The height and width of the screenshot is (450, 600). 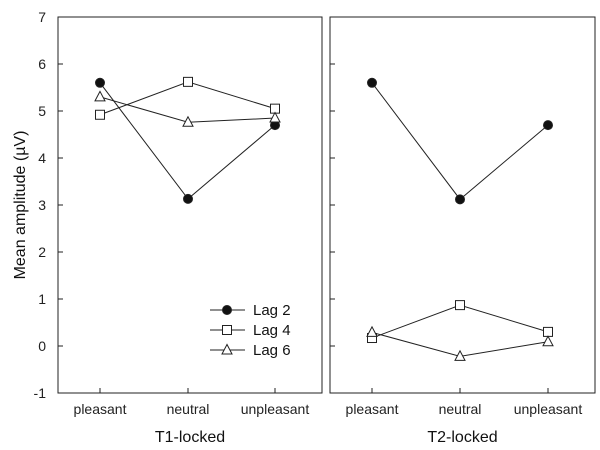 What do you see at coordinates (42, 252) in the screenshot?
I see `y-tick-label-3: 2` at bounding box center [42, 252].